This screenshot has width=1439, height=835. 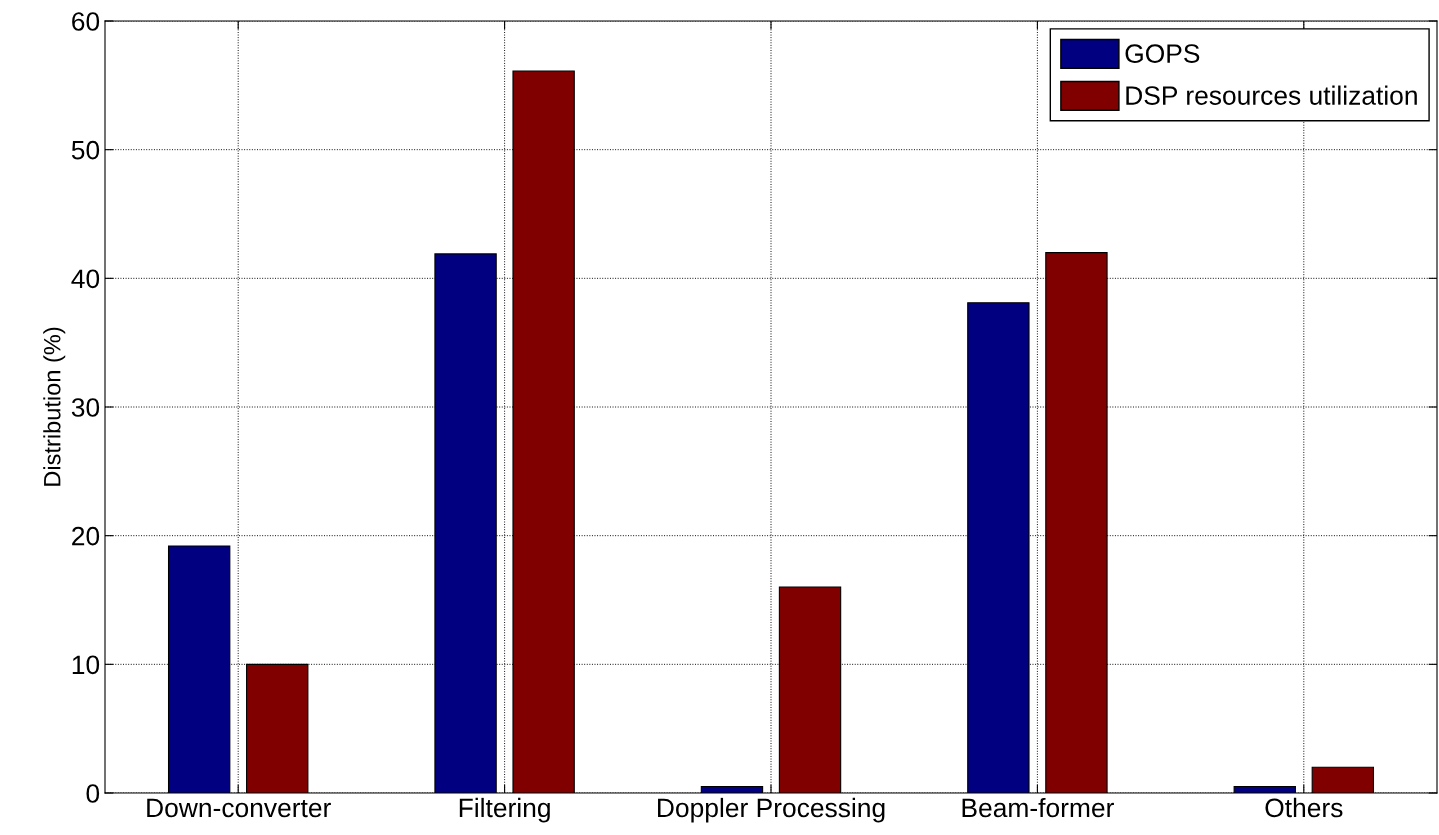 I want to click on x-tick-label: Filtering, so click(x=504, y=810).